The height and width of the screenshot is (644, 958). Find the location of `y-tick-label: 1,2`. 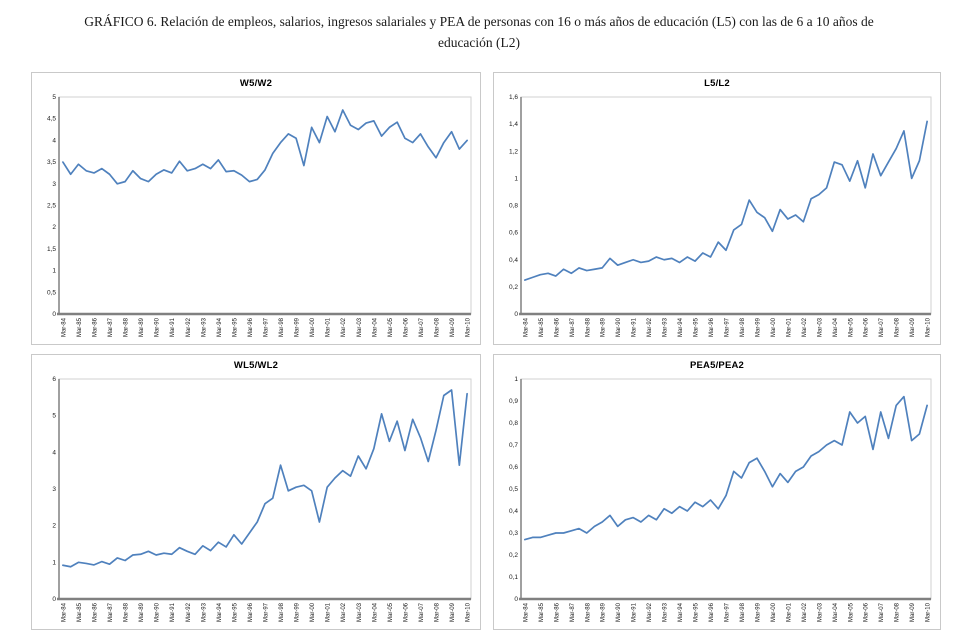

y-tick-label: 1,2 is located at coordinates (513, 151).